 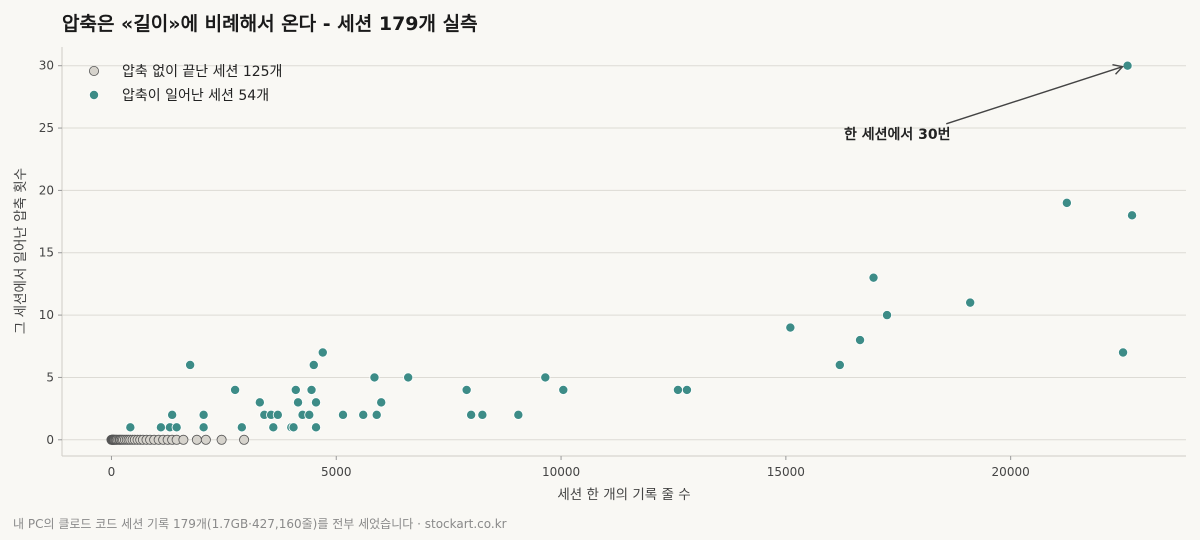 I want to click on x-tick-label: 10000, so click(x=561, y=472).